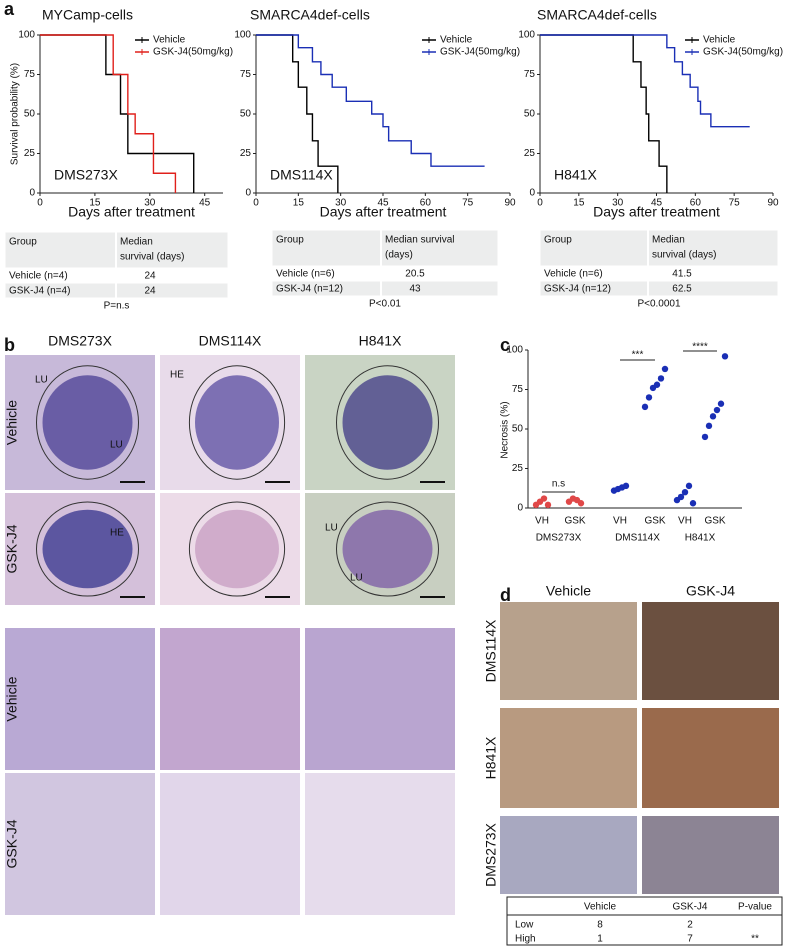  I want to click on column-label: DMS273X, so click(80, 341).